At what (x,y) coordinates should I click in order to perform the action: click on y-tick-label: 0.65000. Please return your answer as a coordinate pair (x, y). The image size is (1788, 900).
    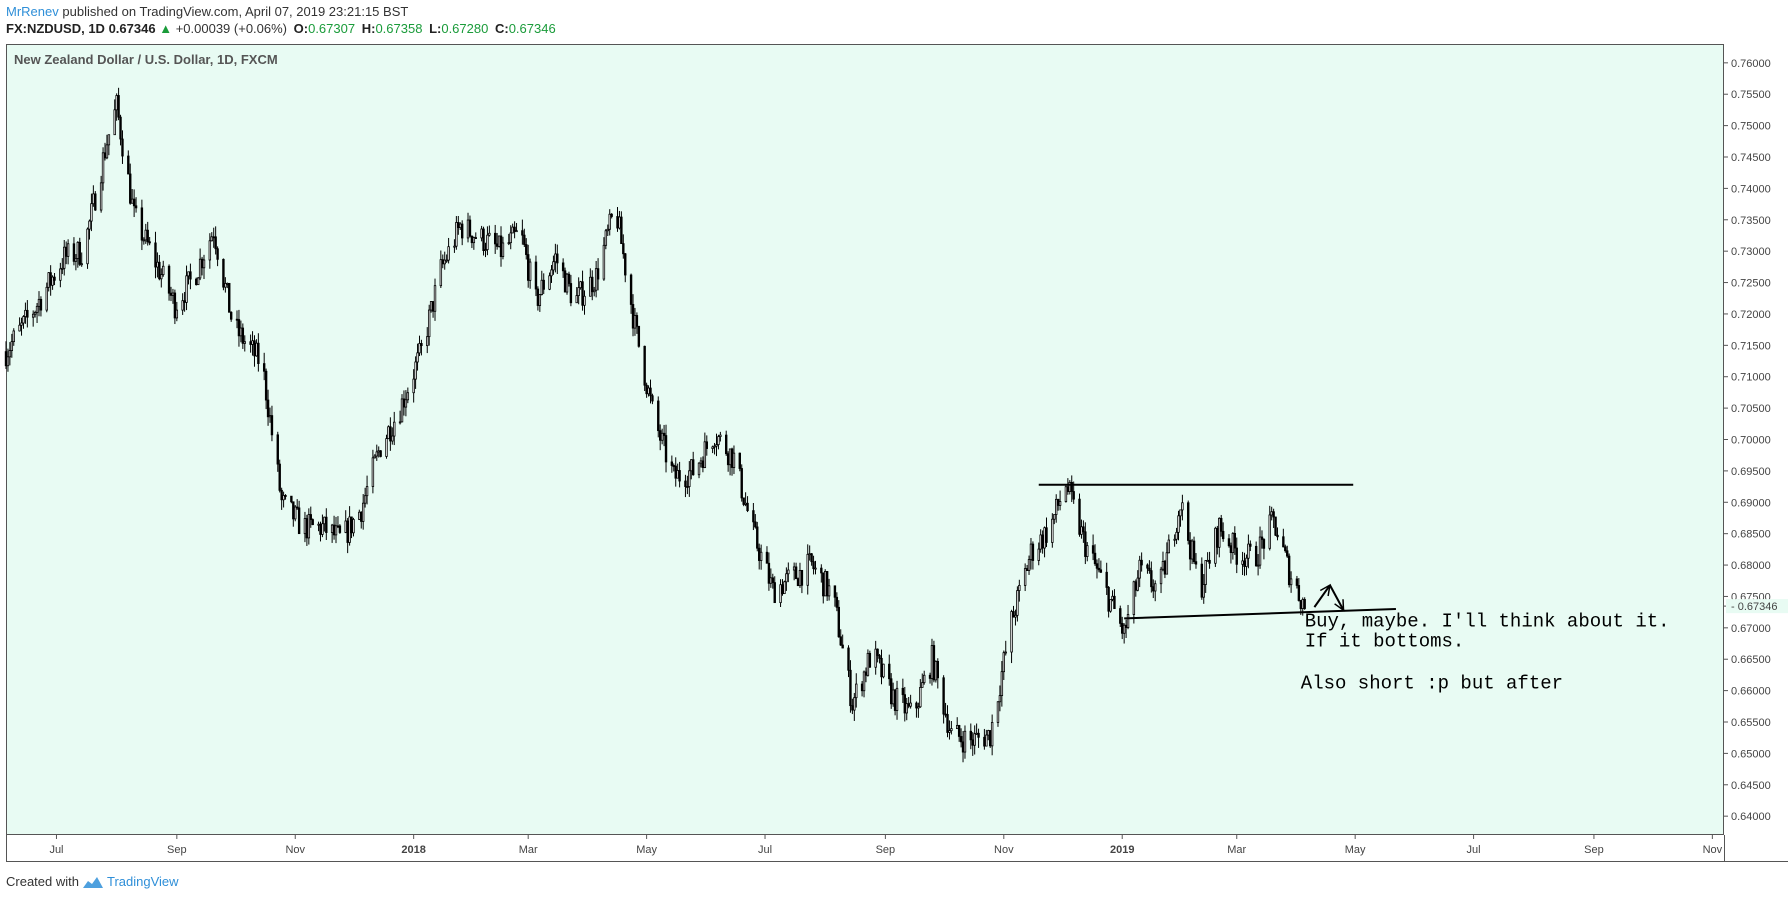
    Looking at the image, I should click on (1751, 754).